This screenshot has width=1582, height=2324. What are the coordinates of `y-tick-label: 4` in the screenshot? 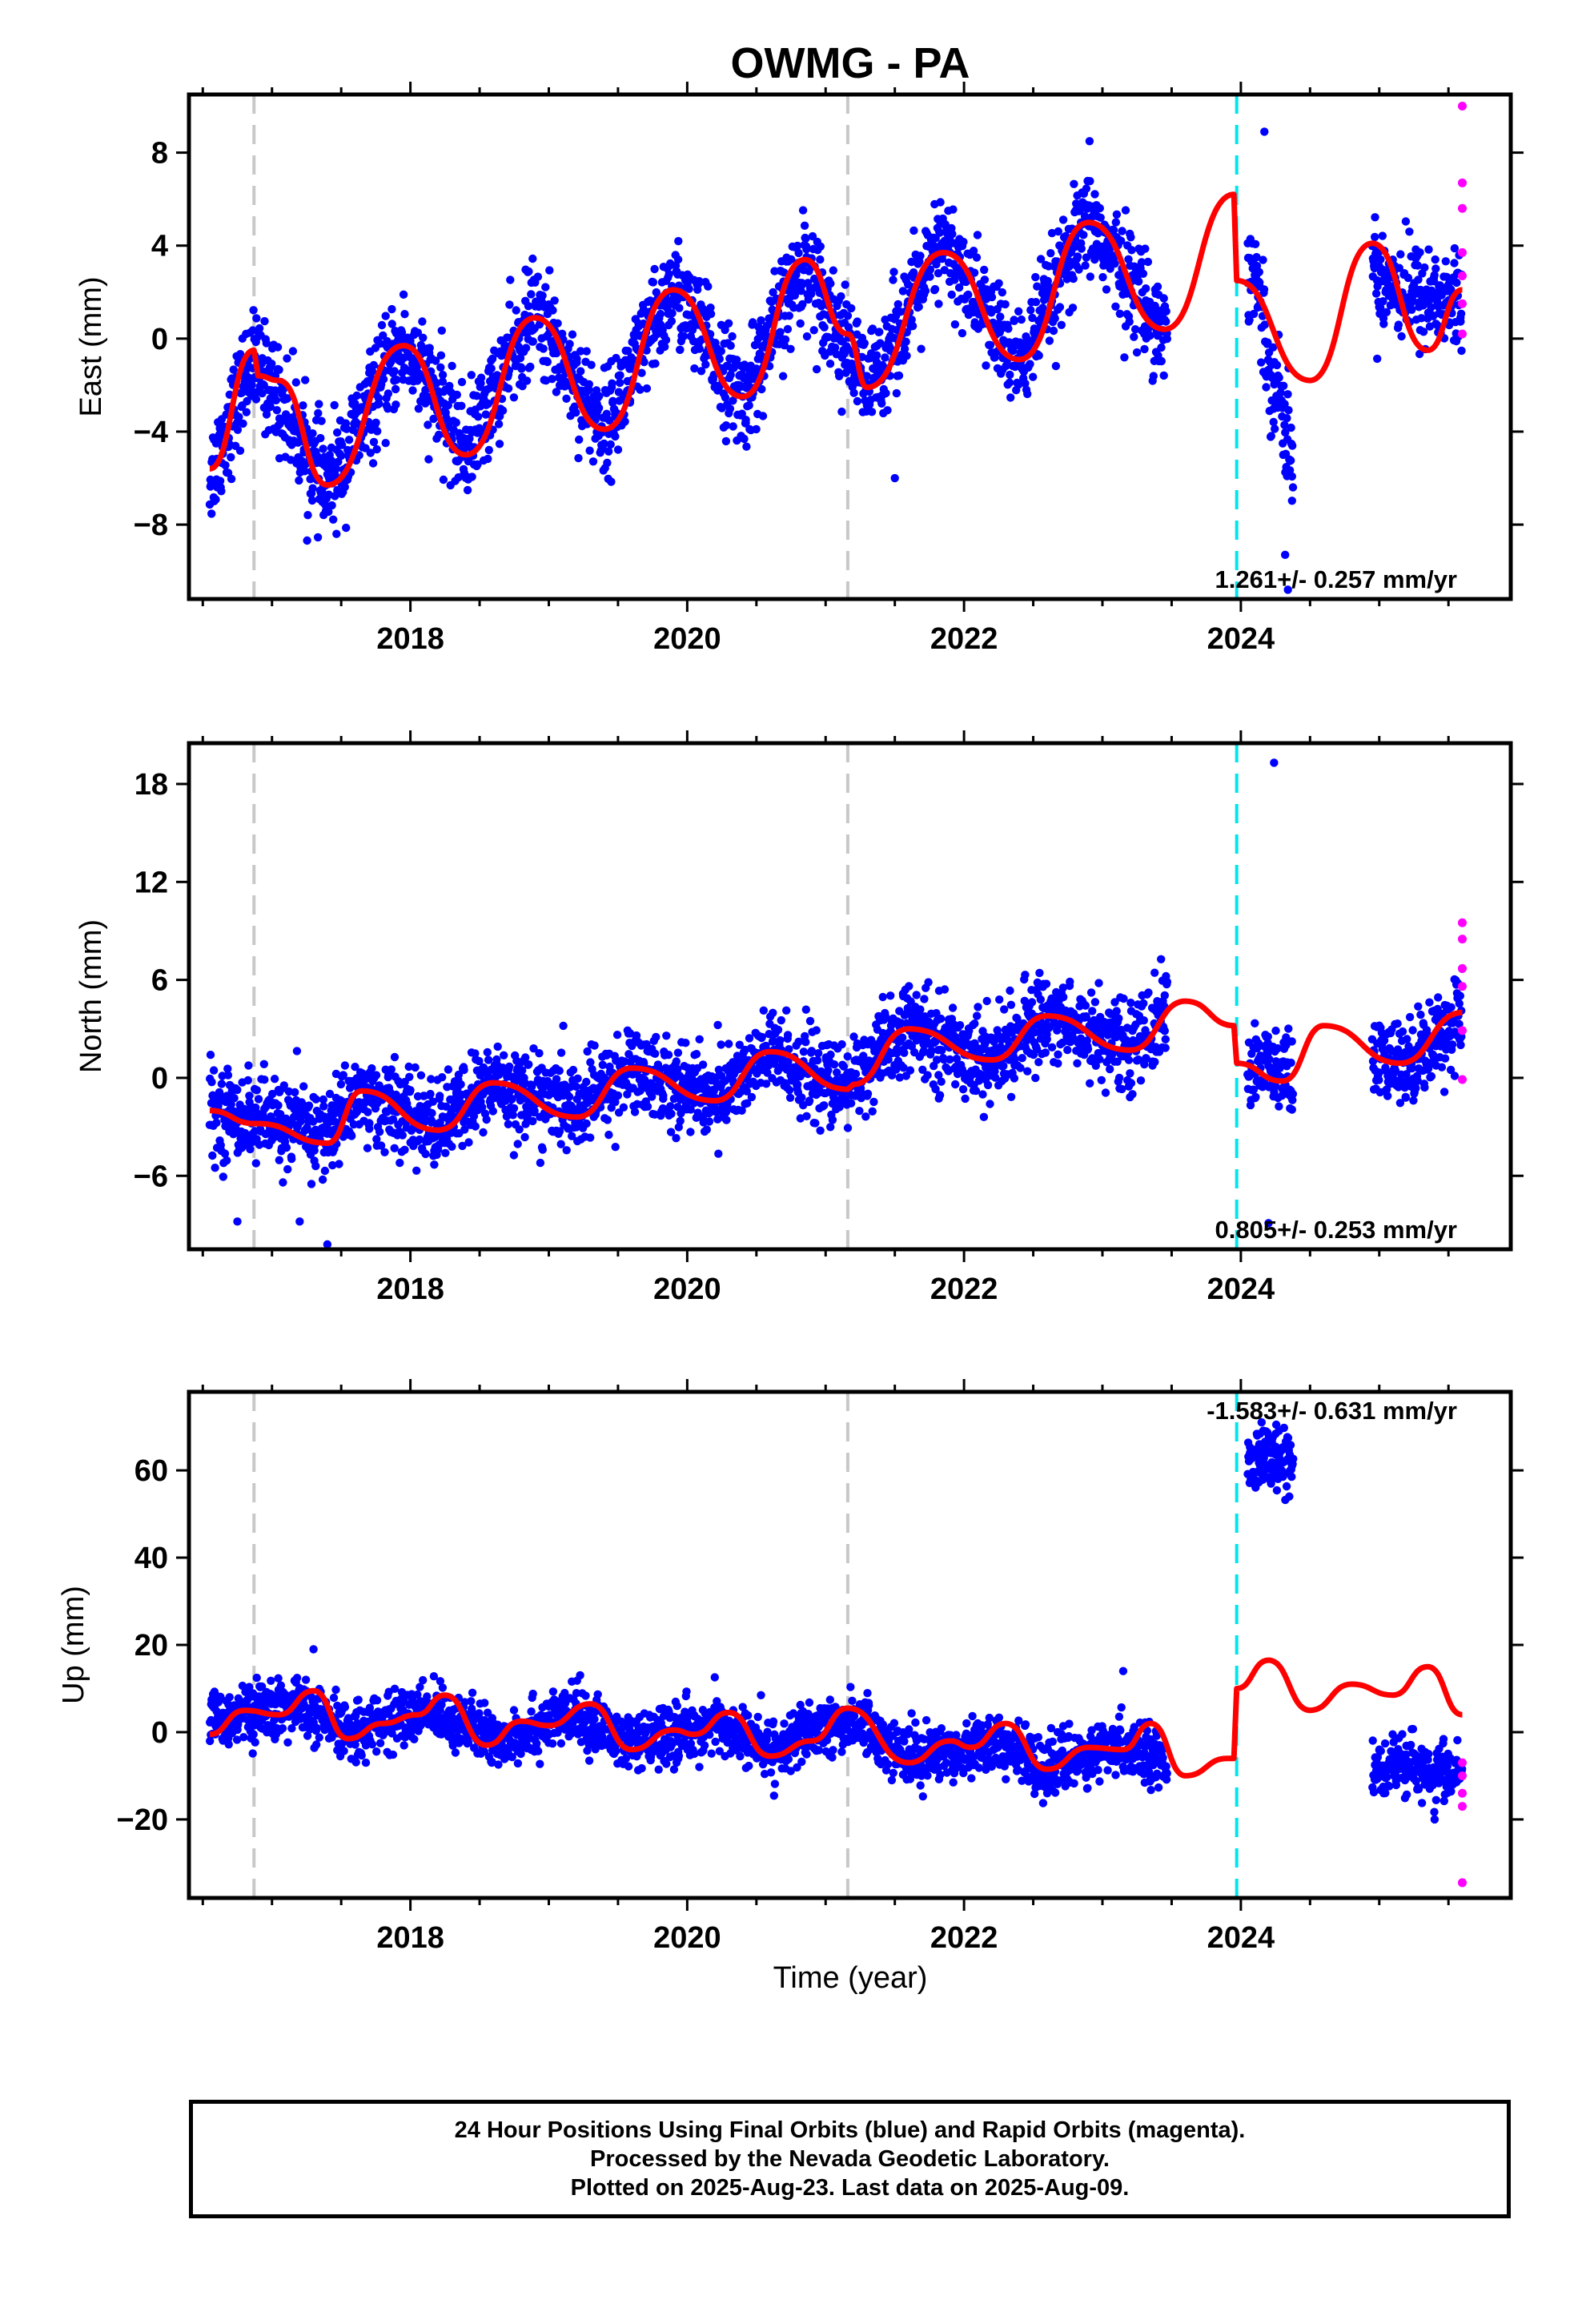 It's located at (159, 246).